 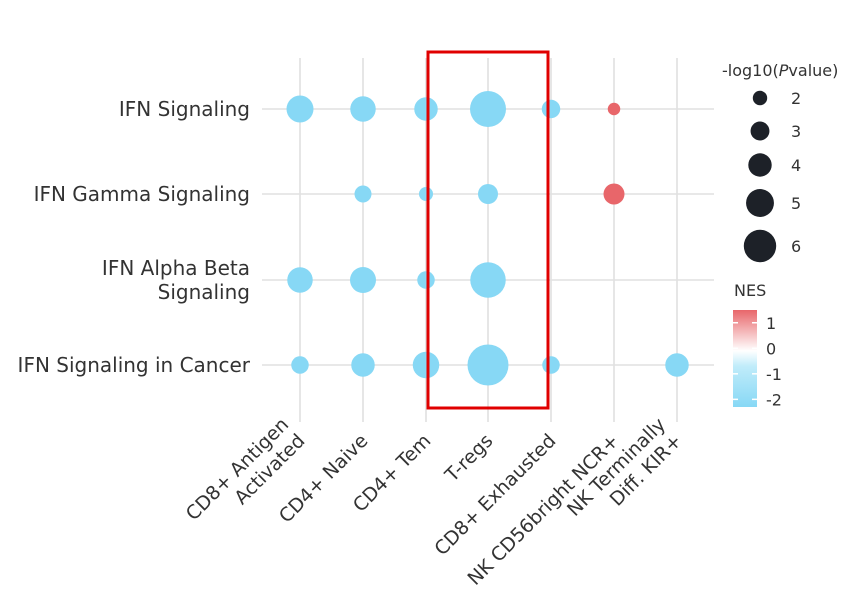 I want to click on size-legend-label: 6, so click(x=796, y=246).